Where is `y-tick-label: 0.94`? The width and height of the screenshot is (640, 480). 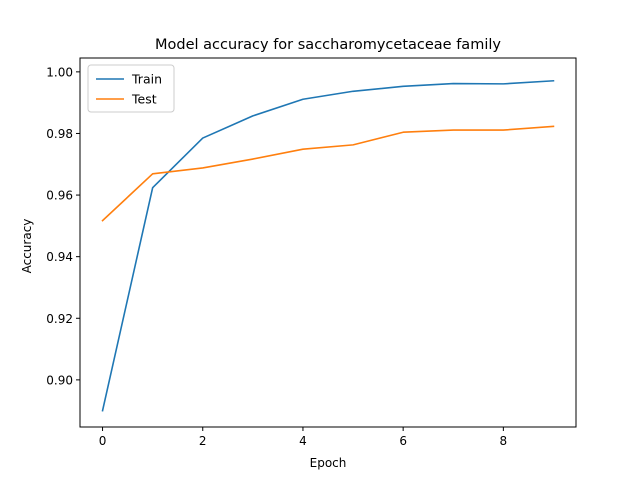 y-tick-label: 0.94 is located at coordinates (59, 257).